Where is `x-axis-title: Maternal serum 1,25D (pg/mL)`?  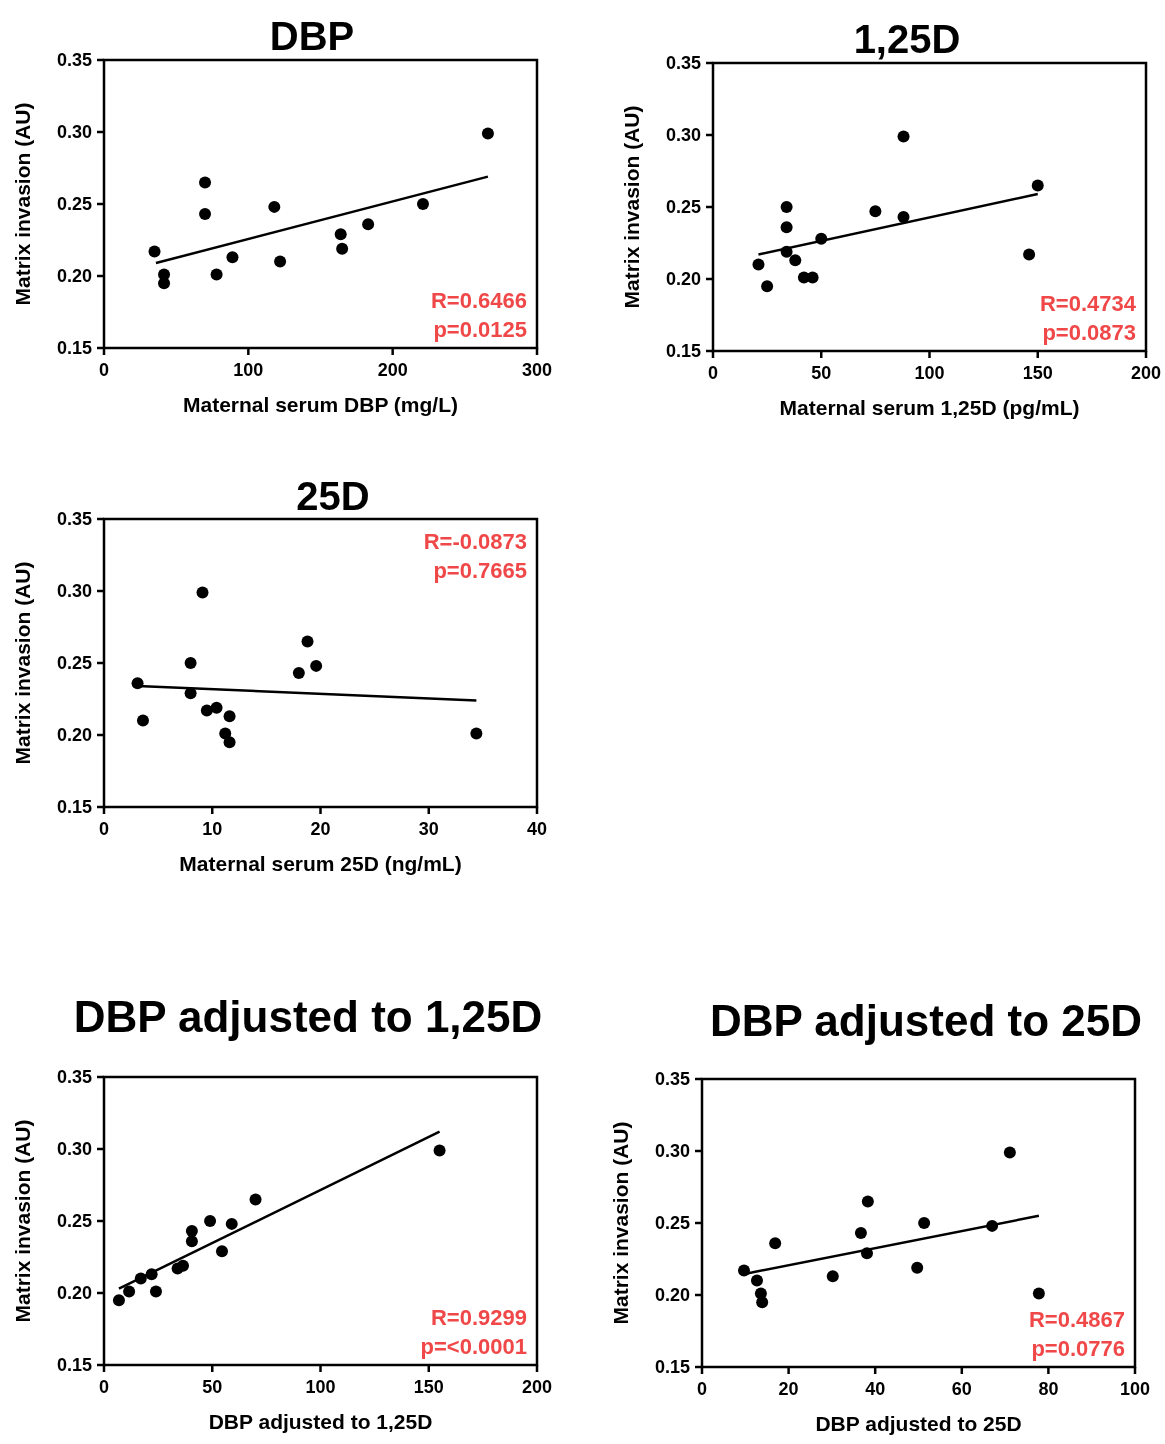
x-axis-title: Maternal serum 1,25D (pg/mL) is located at coordinates (929, 407).